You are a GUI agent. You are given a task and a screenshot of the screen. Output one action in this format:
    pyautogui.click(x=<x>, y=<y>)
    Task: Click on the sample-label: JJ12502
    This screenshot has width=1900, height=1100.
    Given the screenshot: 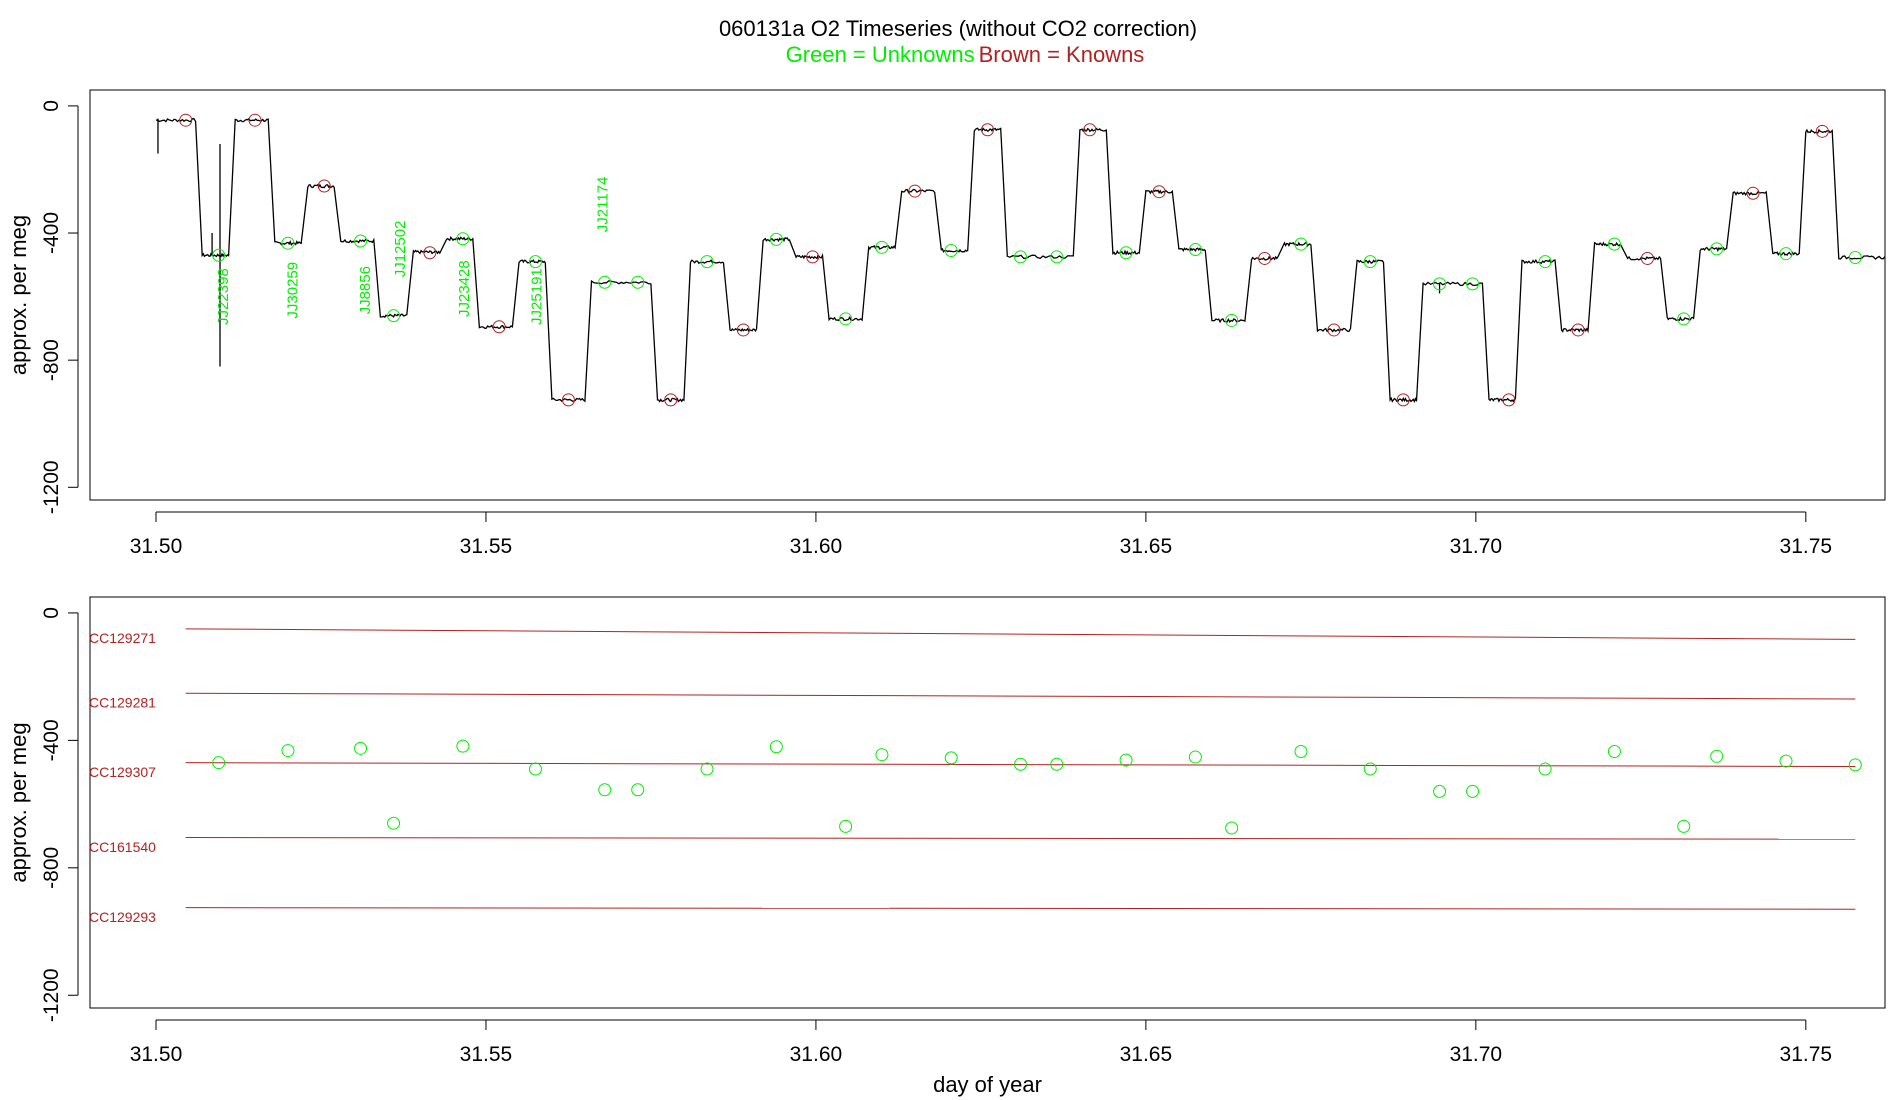 What is the action you would take?
    pyautogui.click(x=400, y=249)
    